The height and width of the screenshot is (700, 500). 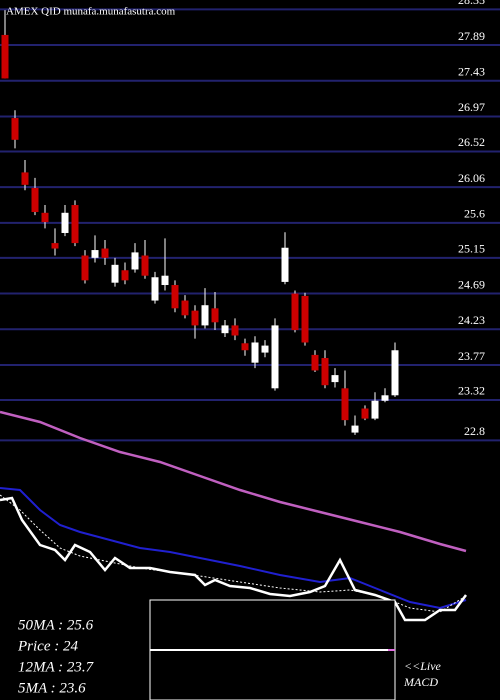 I want to click on y-tick-label: 23.32, so click(x=471, y=391).